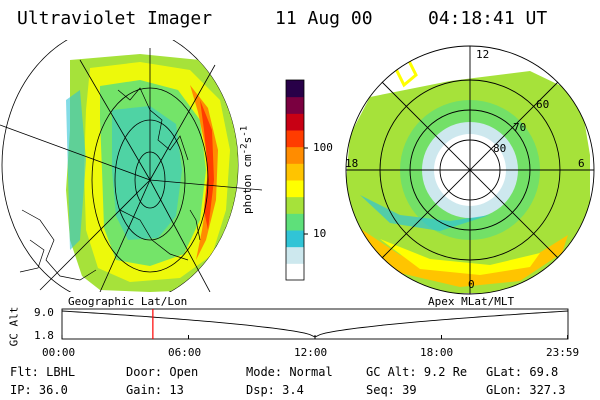  I want to click on x-tick-0000: 00:00, so click(59, 352).